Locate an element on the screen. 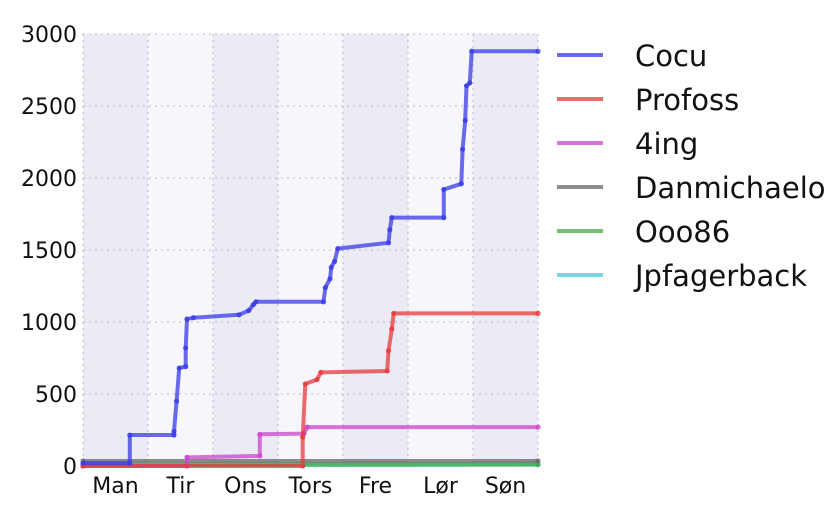 Image resolution: width=827 pixels, height=512 pixels. legend-label: Danmichaelo is located at coordinates (730, 188).